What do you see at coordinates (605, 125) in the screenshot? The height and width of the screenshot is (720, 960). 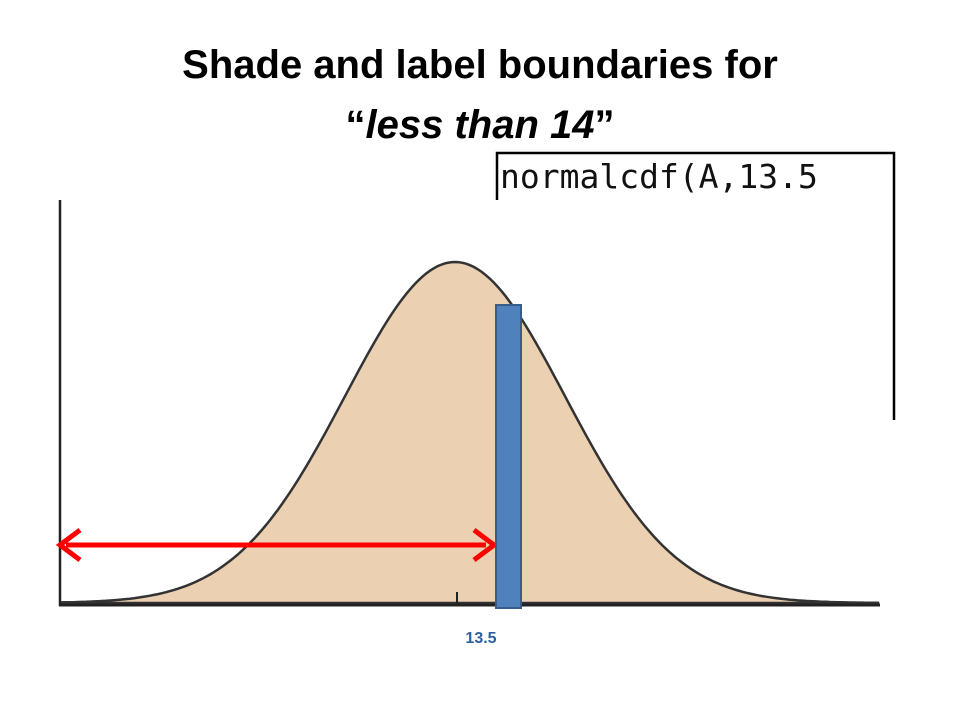 I see `quote-close: ”` at bounding box center [605, 125].